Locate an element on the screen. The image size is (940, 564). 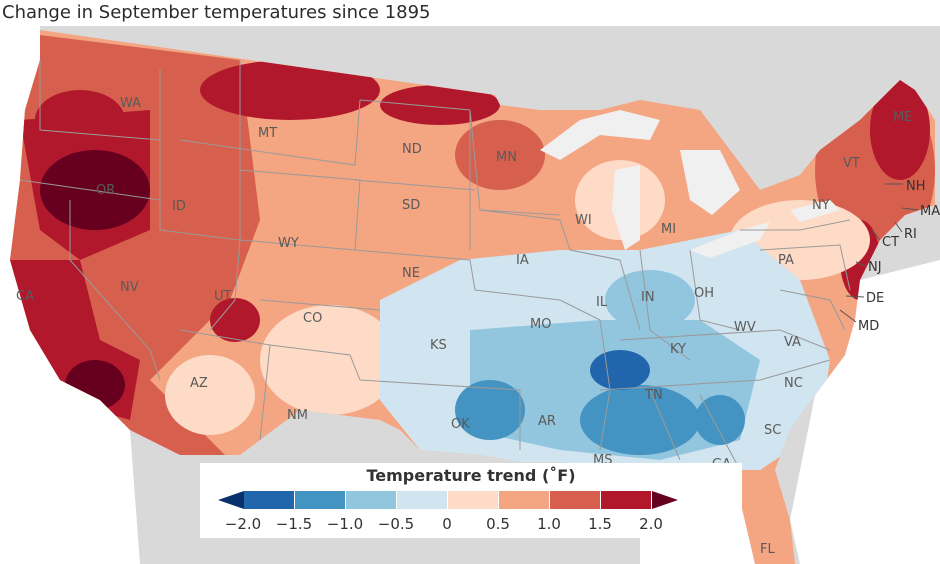
legend-tick-label: 1.5 is located at coordinates (600, 524).